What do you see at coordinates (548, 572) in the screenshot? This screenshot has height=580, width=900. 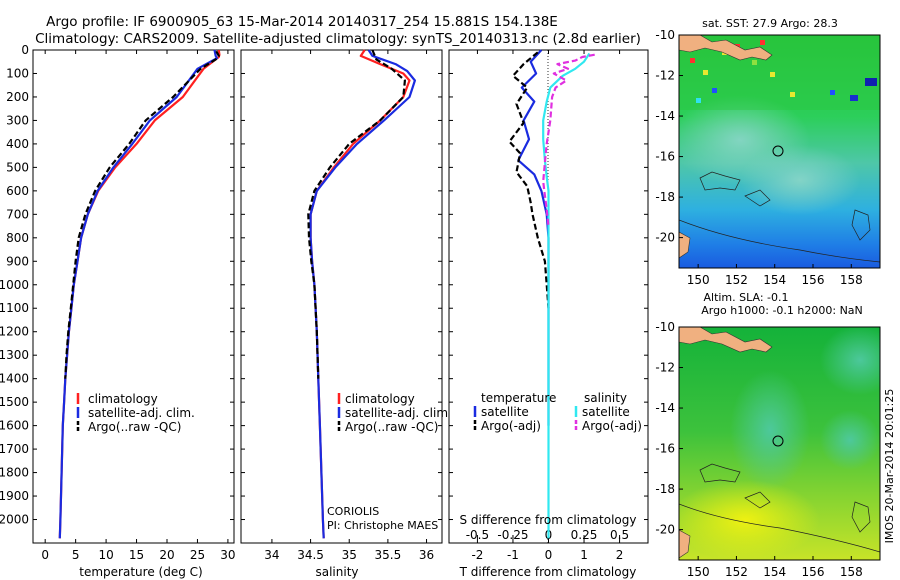 I see `t-difference-axis-label: T difference from climatology` at bounding box center [548, 572].